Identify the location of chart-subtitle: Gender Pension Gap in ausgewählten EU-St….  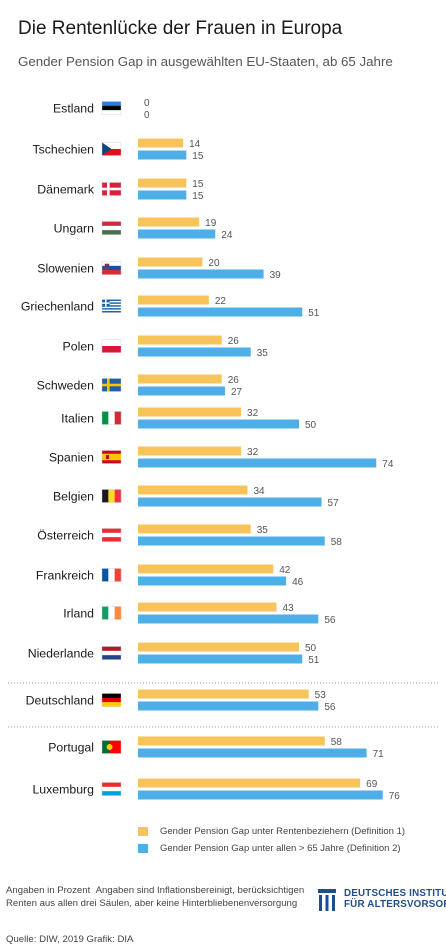
(205, 61).